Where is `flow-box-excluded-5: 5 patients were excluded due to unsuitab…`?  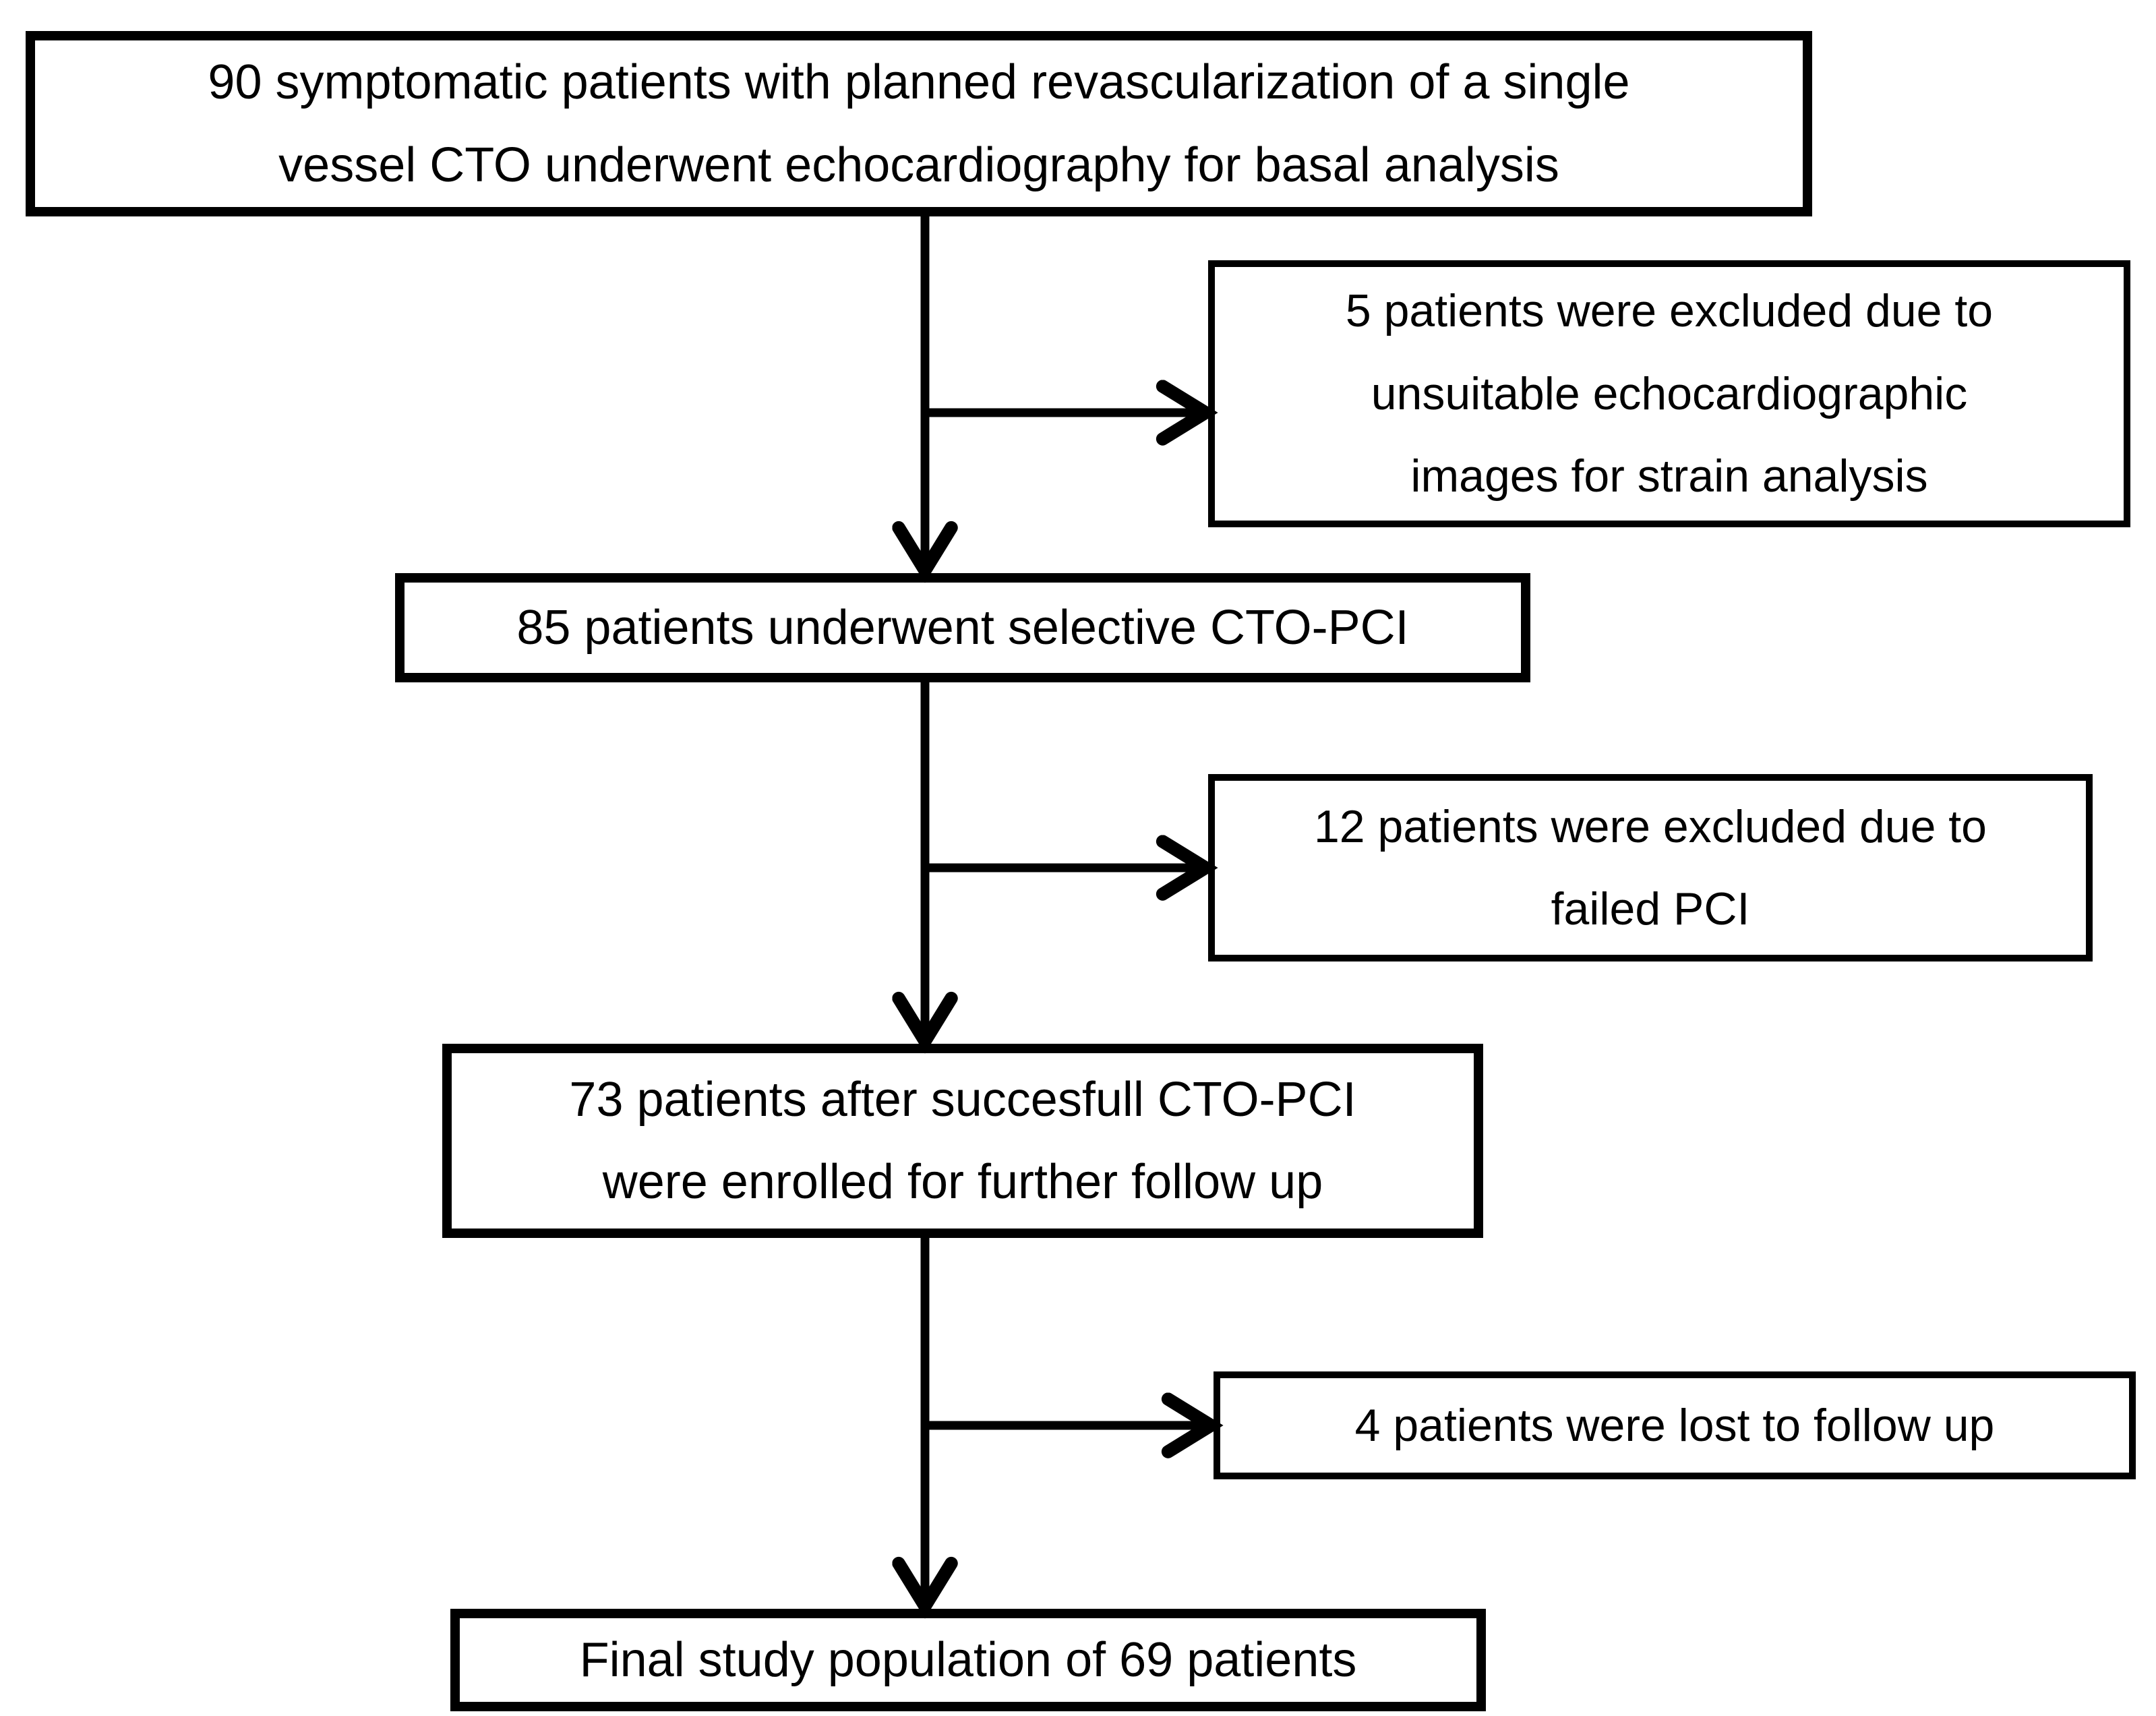 flow-box-excluded-5: 5 patients were excluded due to unsuitab… is located at coordinates (1669, 394).